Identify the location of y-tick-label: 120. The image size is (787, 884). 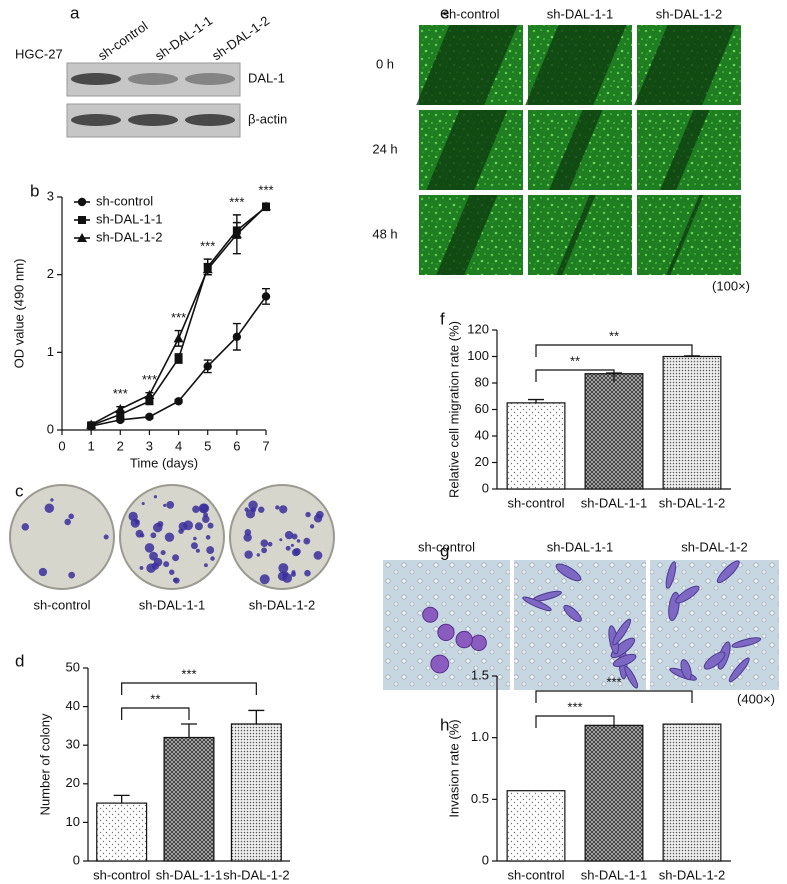
(478, 328).